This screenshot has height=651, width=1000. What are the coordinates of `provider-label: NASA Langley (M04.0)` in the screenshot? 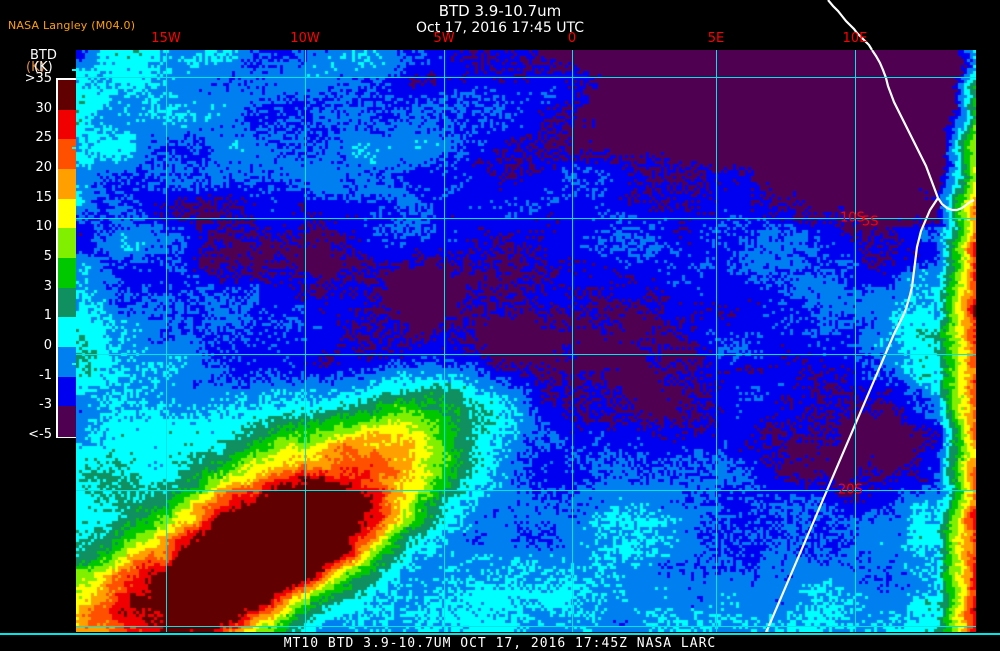 It's located at (72, 25).